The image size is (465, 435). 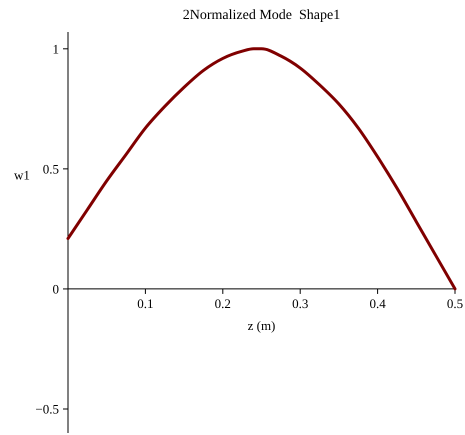 I want to click on x-tick-label: 0.3, so click(x=300, y=303).